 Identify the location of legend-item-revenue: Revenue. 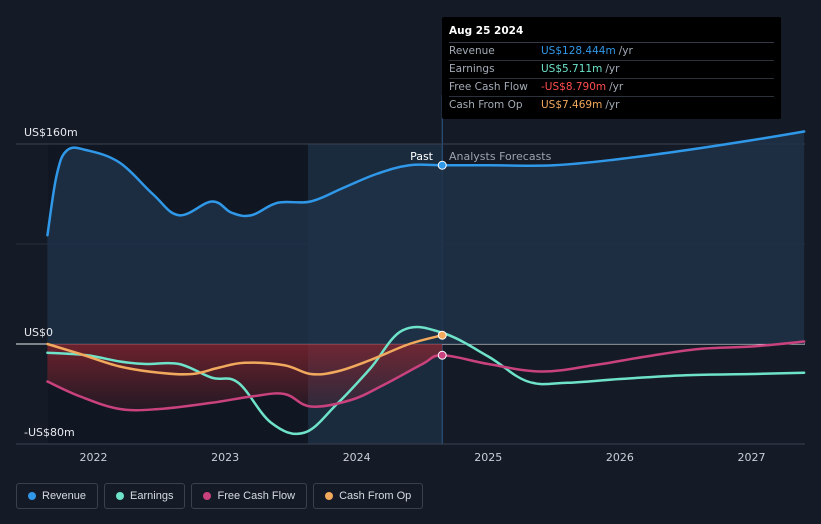
(57, 496).